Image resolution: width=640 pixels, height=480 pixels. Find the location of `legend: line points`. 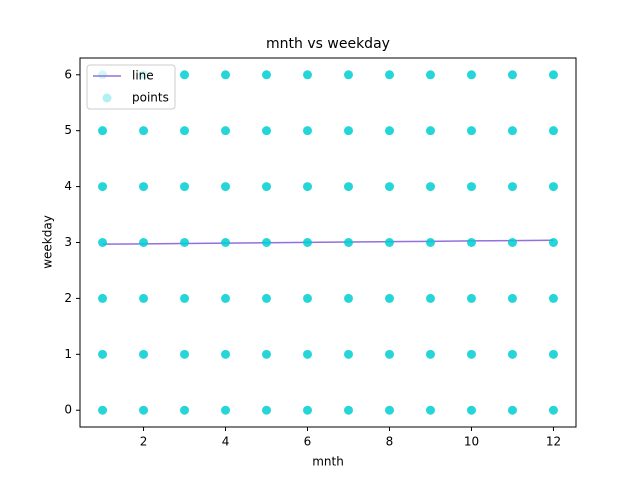

legend: line points is located at coordinates (131, 87).